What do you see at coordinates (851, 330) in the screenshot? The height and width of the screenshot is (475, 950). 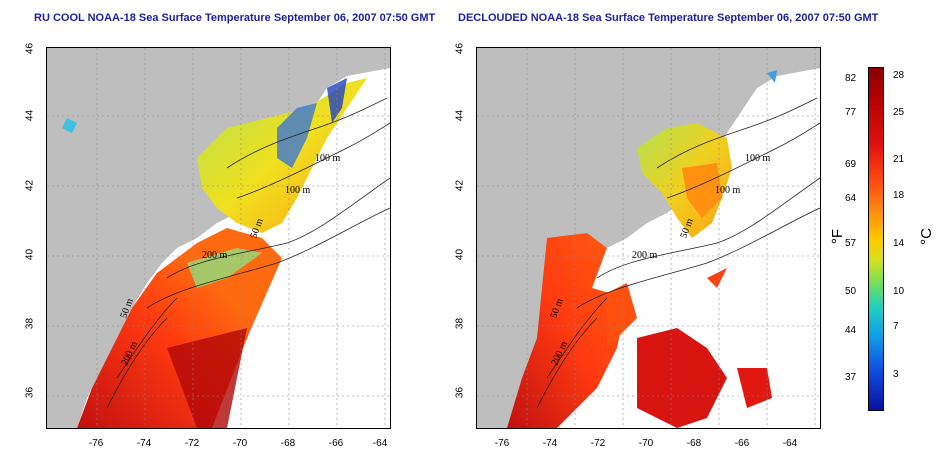 I see `colorbar-f-label: 44` at bounding box center [851, 330].